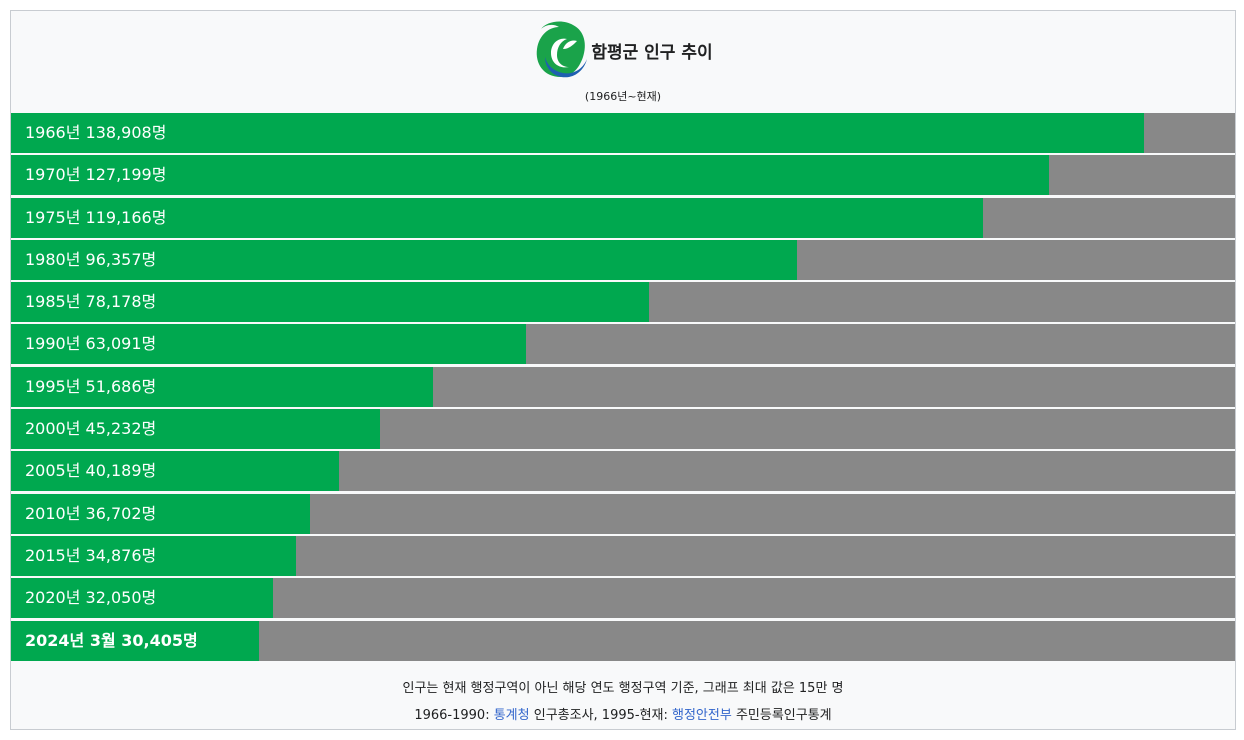 This screenshot has width=1244, height=740. What do you see at coordinates (404, 259) in the screenshot?
I see `bar-1980` at bounding box center [404, 259].